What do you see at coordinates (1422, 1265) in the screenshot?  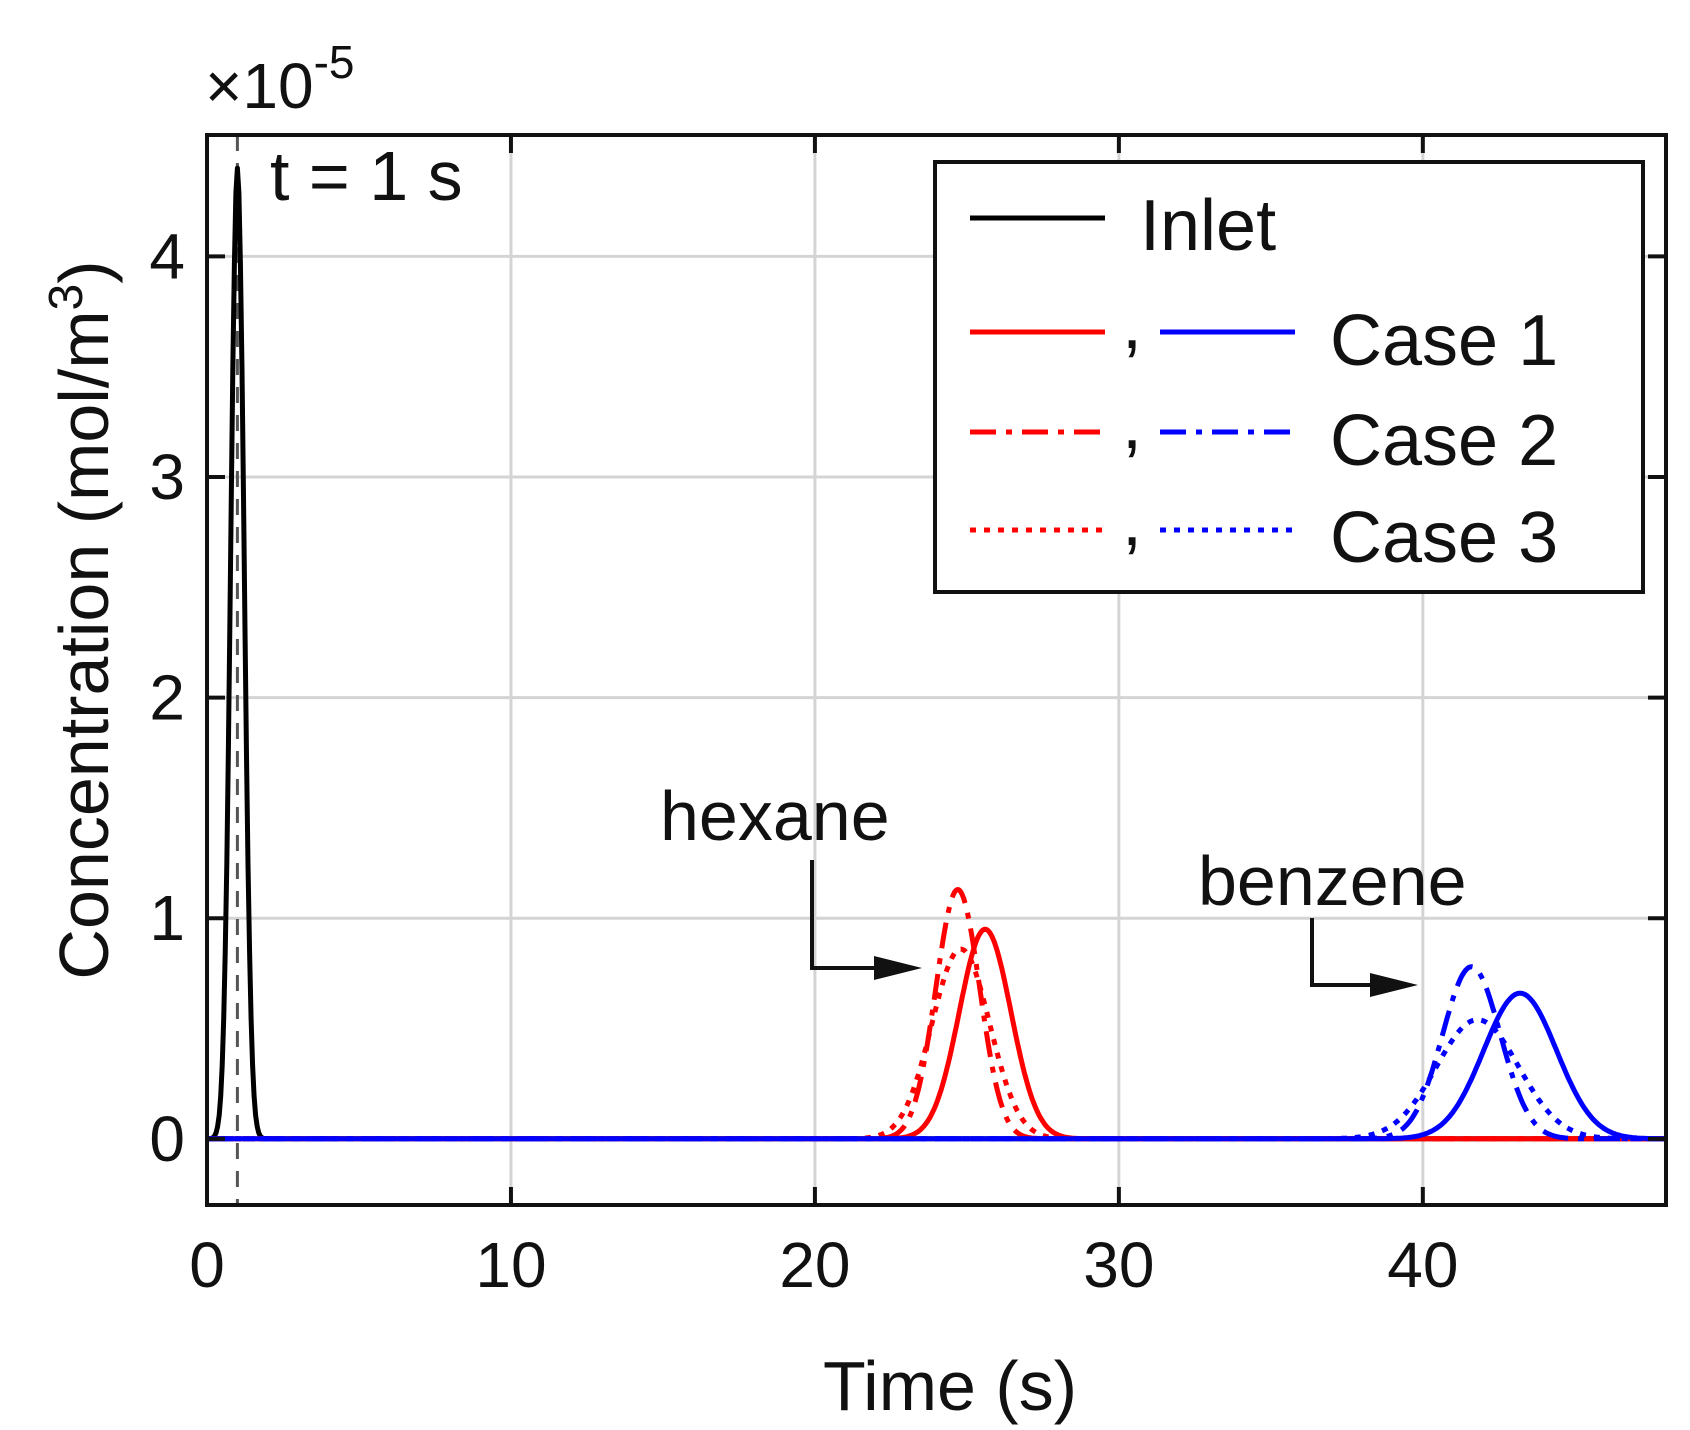 I see `x-tick-label-40: 40` at bounding box center [1422, 1265].